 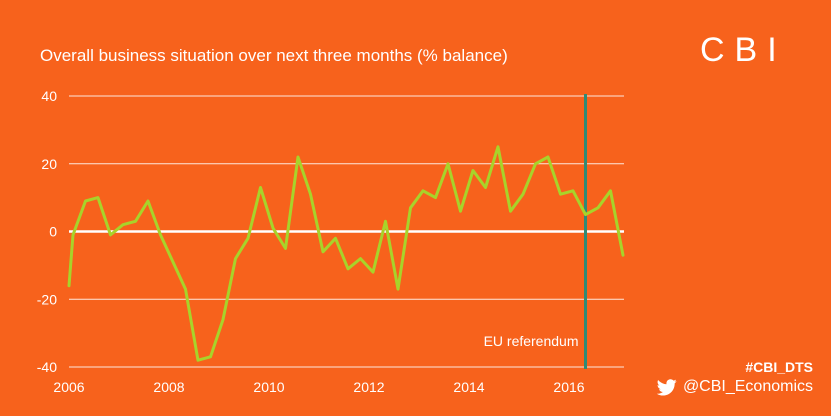 I want to click on x-tick-label: 2016, so click(x=568, y=387).